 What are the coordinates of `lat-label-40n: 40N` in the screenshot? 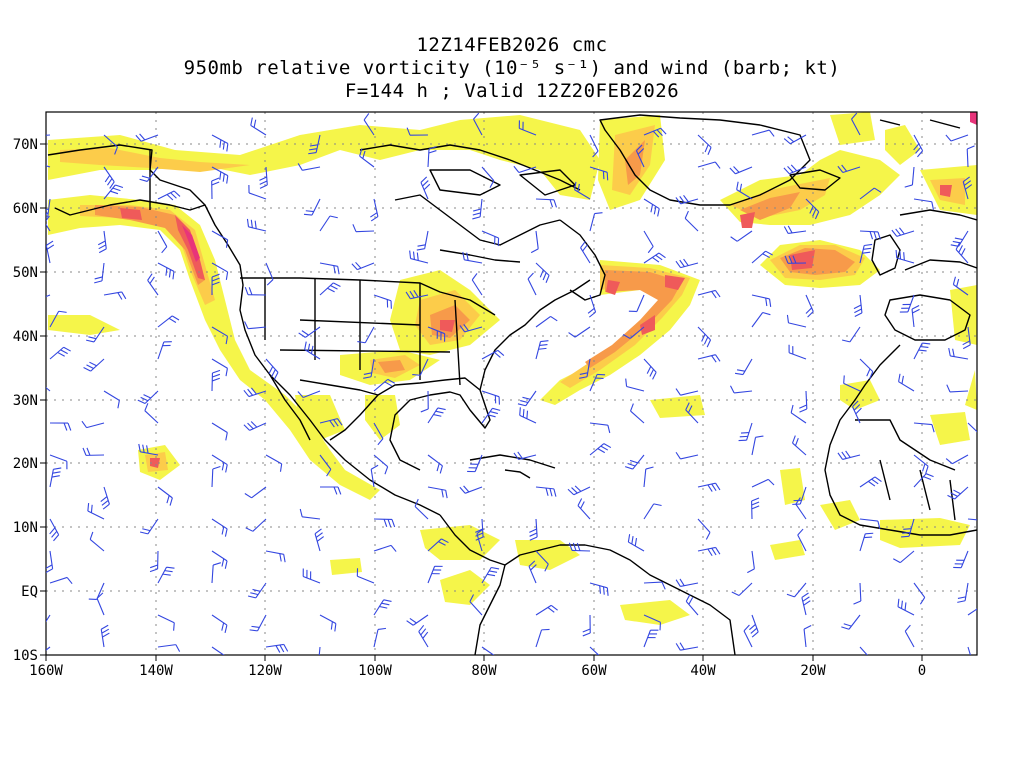 It's located at (25, 337).